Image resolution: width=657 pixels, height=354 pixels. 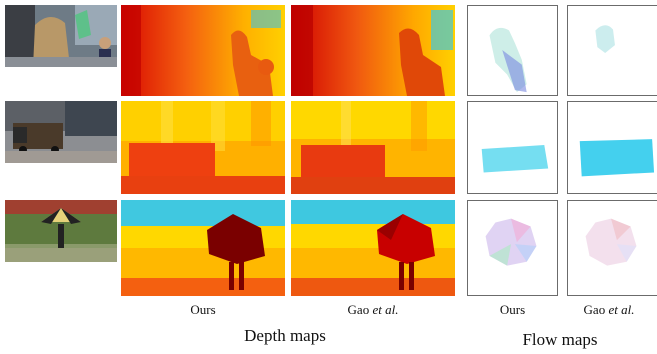 What do you see at coordinates (203, 248) in the screenshot?
I see `depth-ours-row3` at bounding box center [203, 248].